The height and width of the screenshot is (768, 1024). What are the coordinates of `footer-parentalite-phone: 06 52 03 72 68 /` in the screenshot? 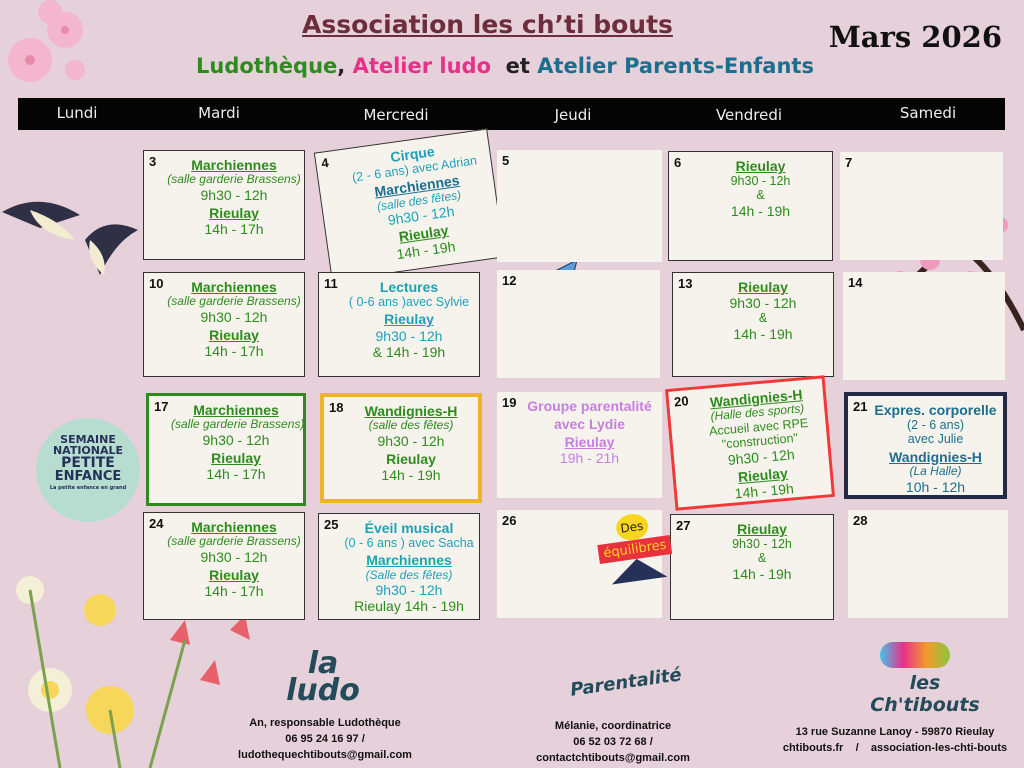 It's located at (613, 741).